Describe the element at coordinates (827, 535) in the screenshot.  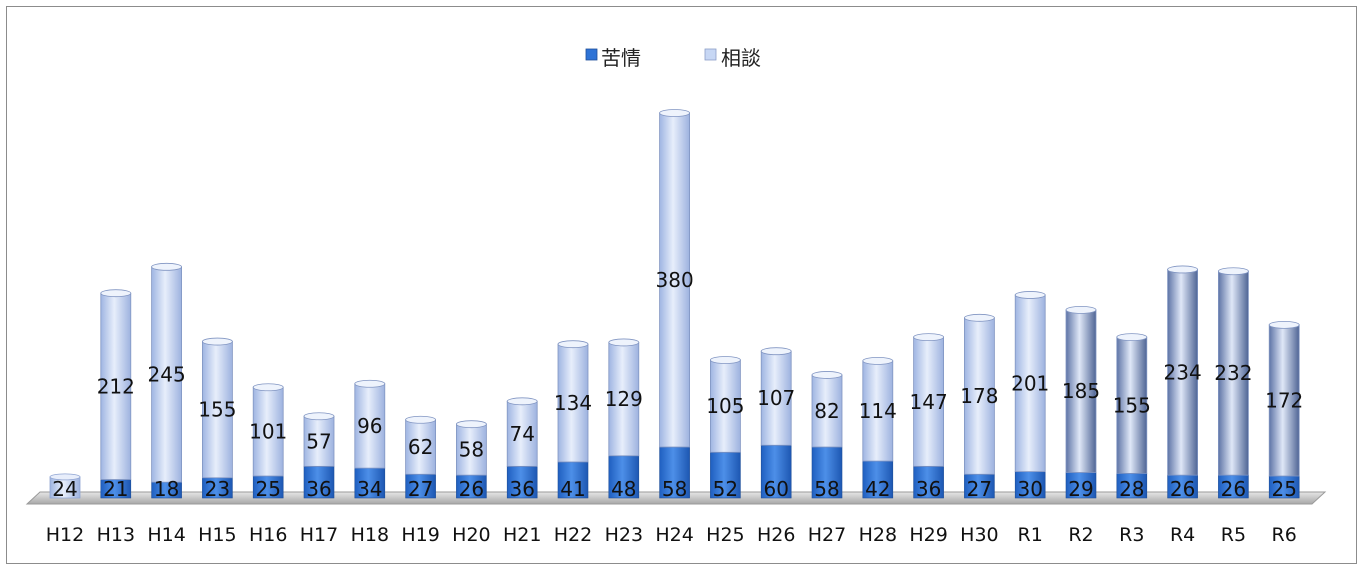
I see `x-tick-H27: H27` at that location.